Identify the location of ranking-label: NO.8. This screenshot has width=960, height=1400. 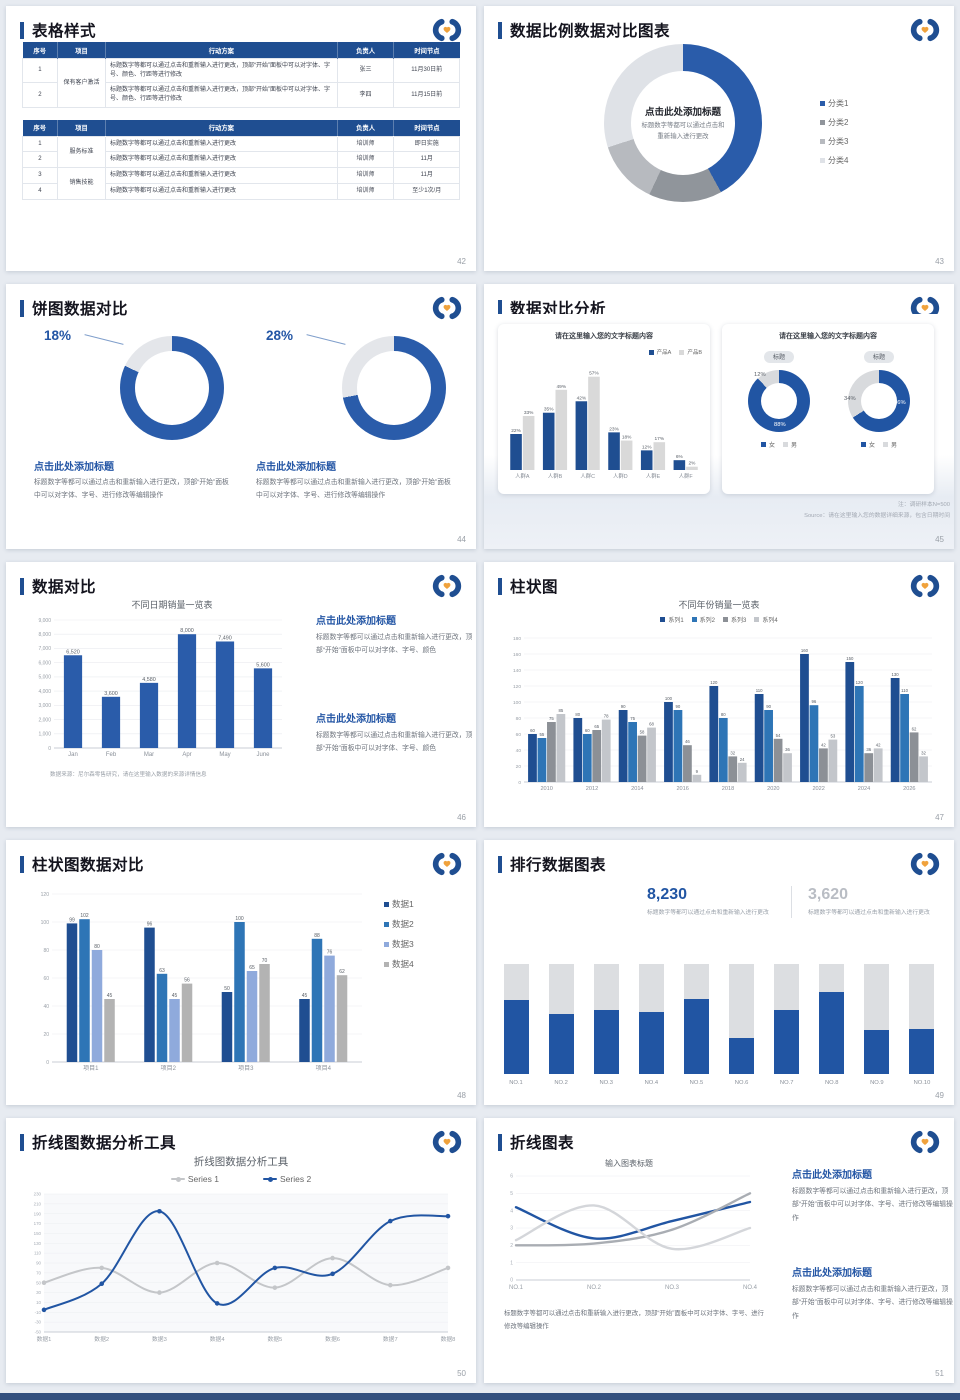
(832, 1083).